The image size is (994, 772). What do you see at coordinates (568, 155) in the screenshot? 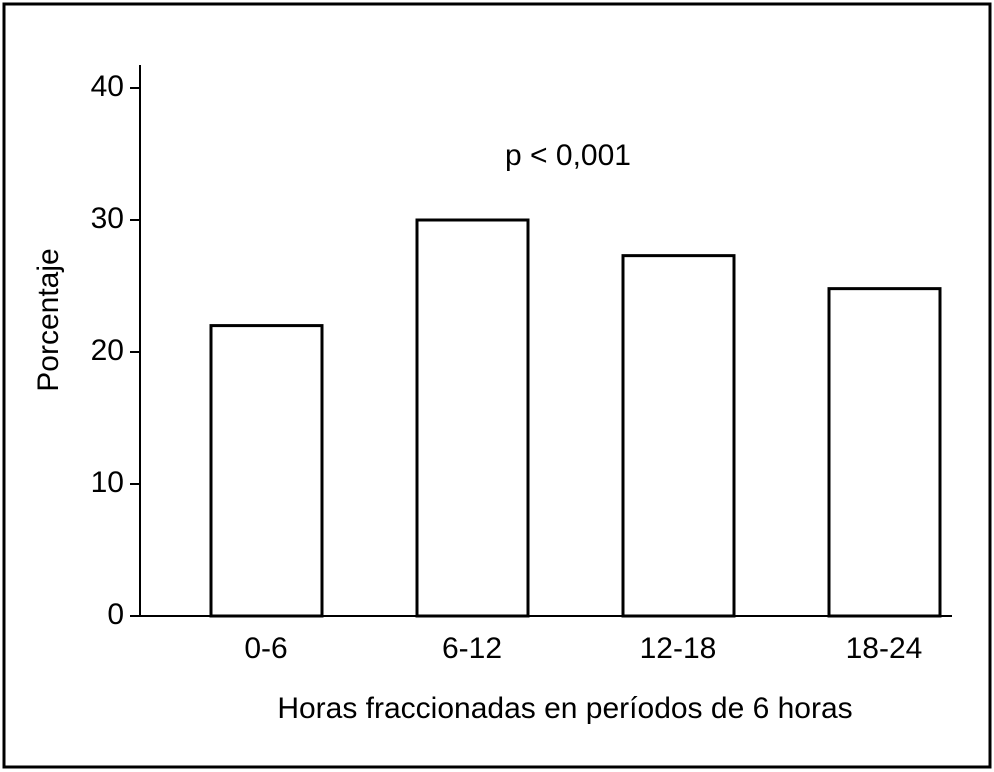
I see `annotation: p < 0,001` at bounding box center [568, 155].